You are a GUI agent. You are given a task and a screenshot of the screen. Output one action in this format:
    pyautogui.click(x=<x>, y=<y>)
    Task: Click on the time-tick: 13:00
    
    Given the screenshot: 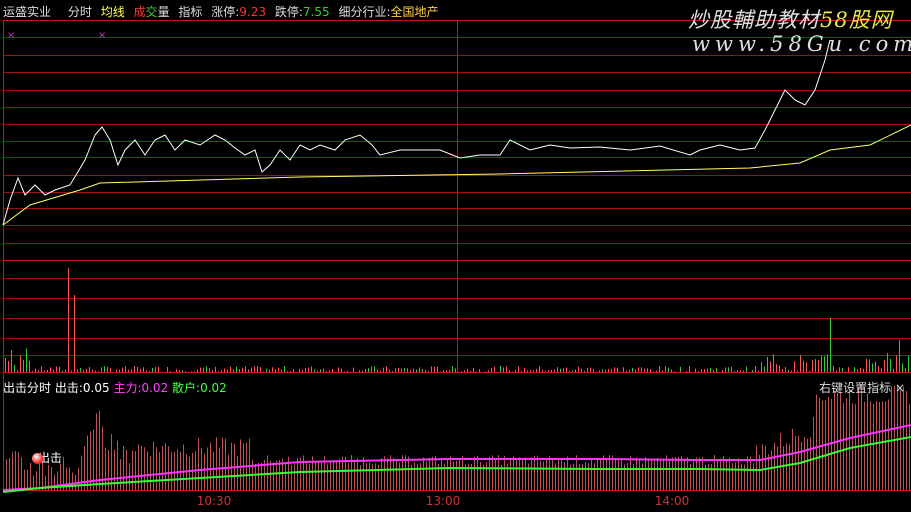 What is the action you would take?
    pyautogui.click(x=443, y=501)
    